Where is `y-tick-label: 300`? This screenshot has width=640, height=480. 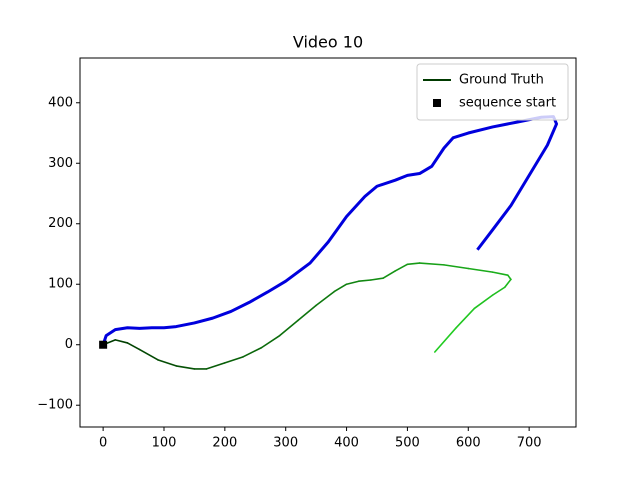 y-tick-label: 300 is located at coordinates (60, 163).